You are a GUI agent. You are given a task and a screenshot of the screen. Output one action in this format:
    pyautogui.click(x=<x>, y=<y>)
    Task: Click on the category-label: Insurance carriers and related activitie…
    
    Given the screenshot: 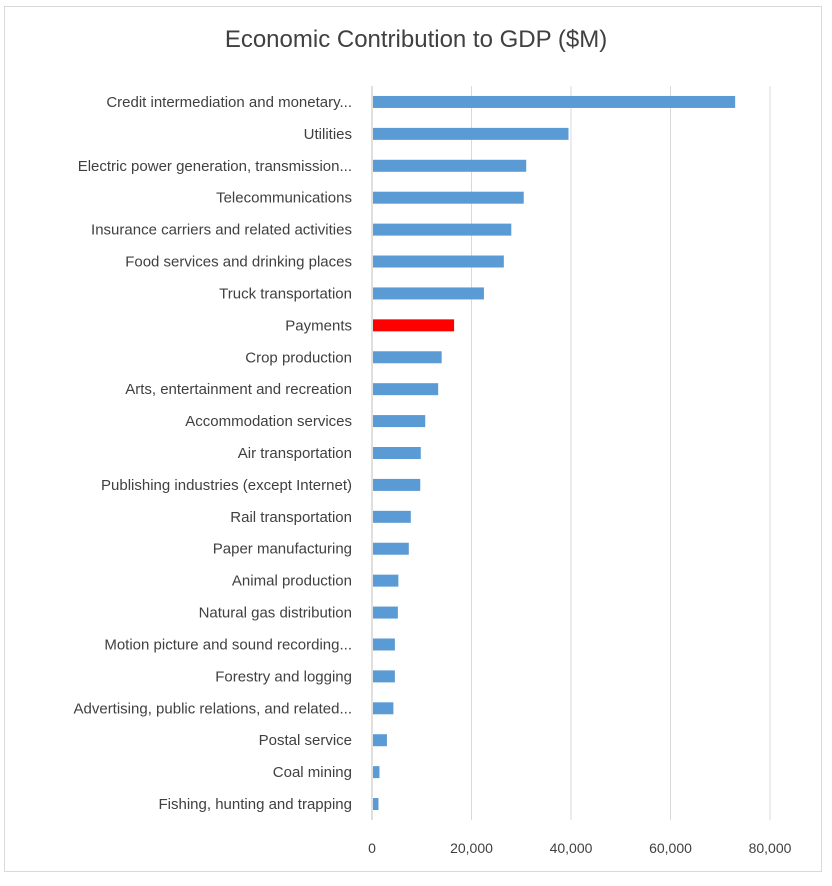 What is the action you would take?
    pyautogui.click(x=221, y=230)
    